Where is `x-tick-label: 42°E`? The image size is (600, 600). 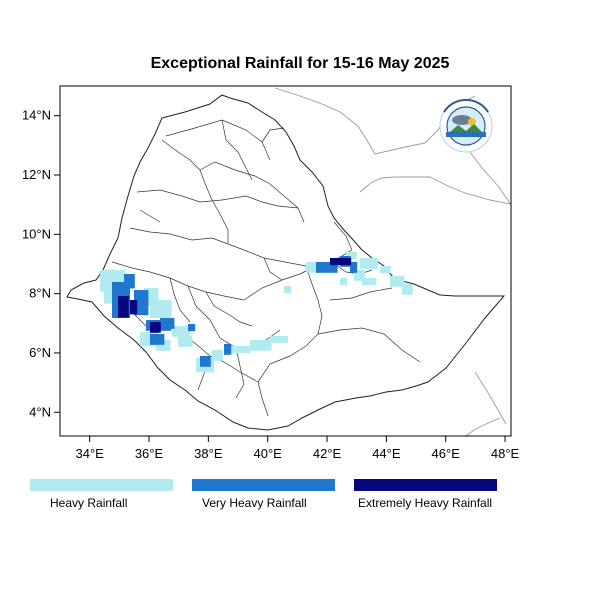
x-tick-label: 42°E is located at coordinates (327, 453).